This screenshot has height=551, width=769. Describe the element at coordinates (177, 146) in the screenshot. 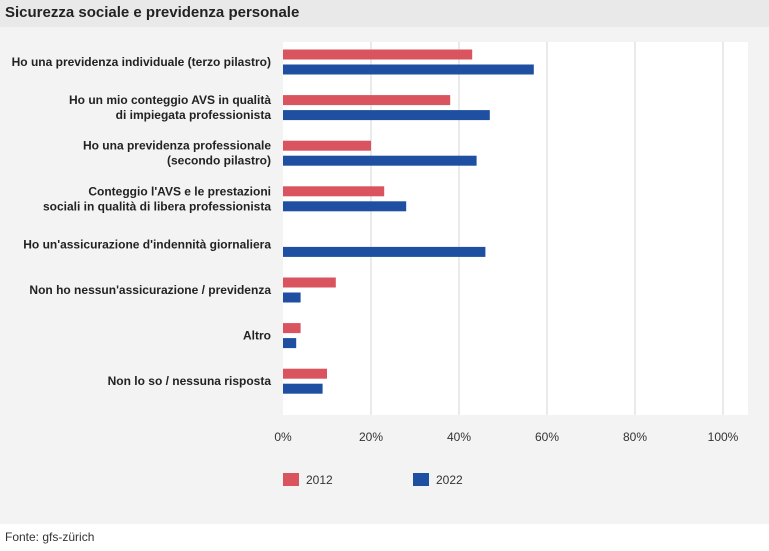

I see `category-label: Ho una previdenza professionale` at that location.